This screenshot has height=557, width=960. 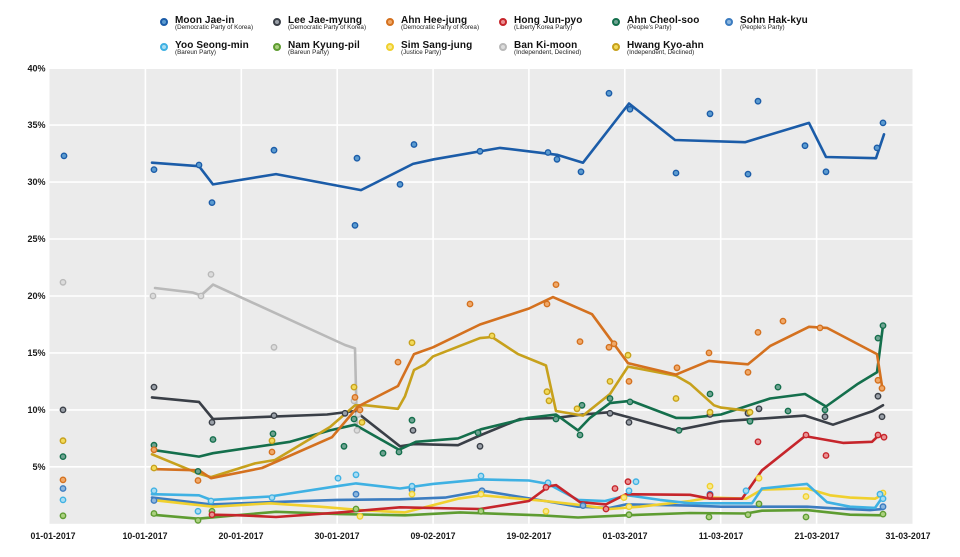 I want to click on svg-text: 10-01-2017, so click(x=145, y=536).